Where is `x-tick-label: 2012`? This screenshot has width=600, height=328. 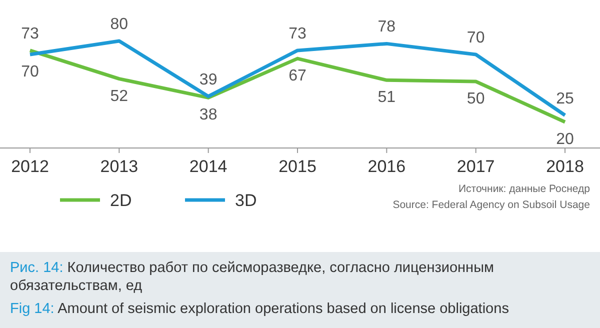
x-tick-label: 2012 is located at coordinates (30, 166).